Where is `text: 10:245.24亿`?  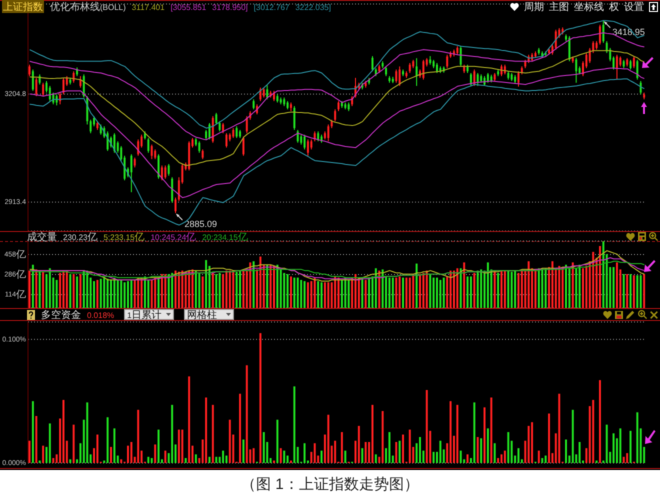
text: 10:245.24亿 is located at coordinates (173, 237).